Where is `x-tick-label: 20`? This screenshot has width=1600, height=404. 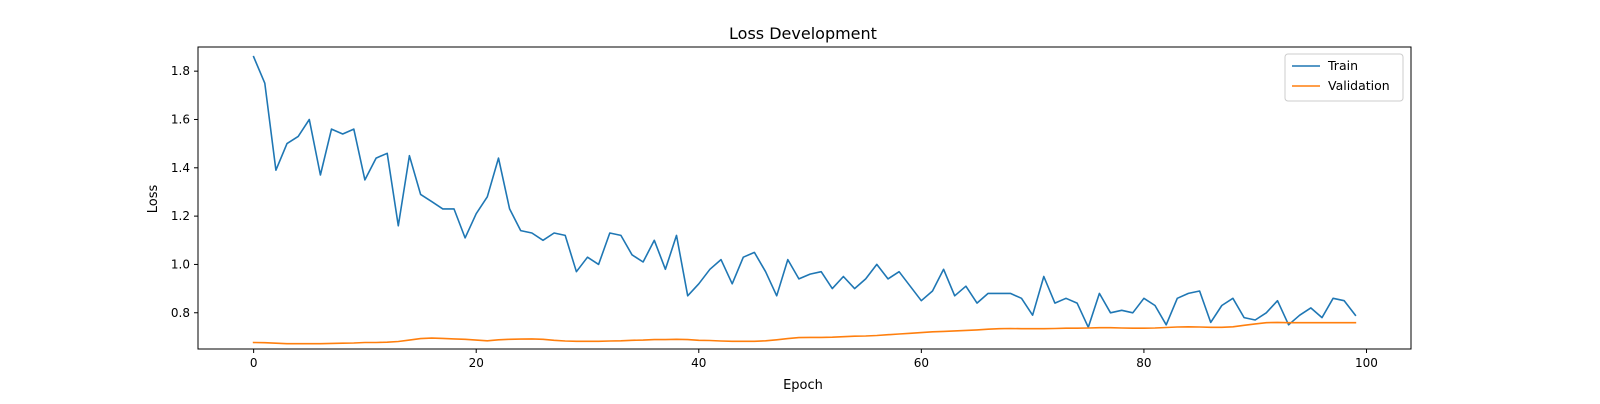
x-tick-label: 20 is located at coordinates (476, 363).